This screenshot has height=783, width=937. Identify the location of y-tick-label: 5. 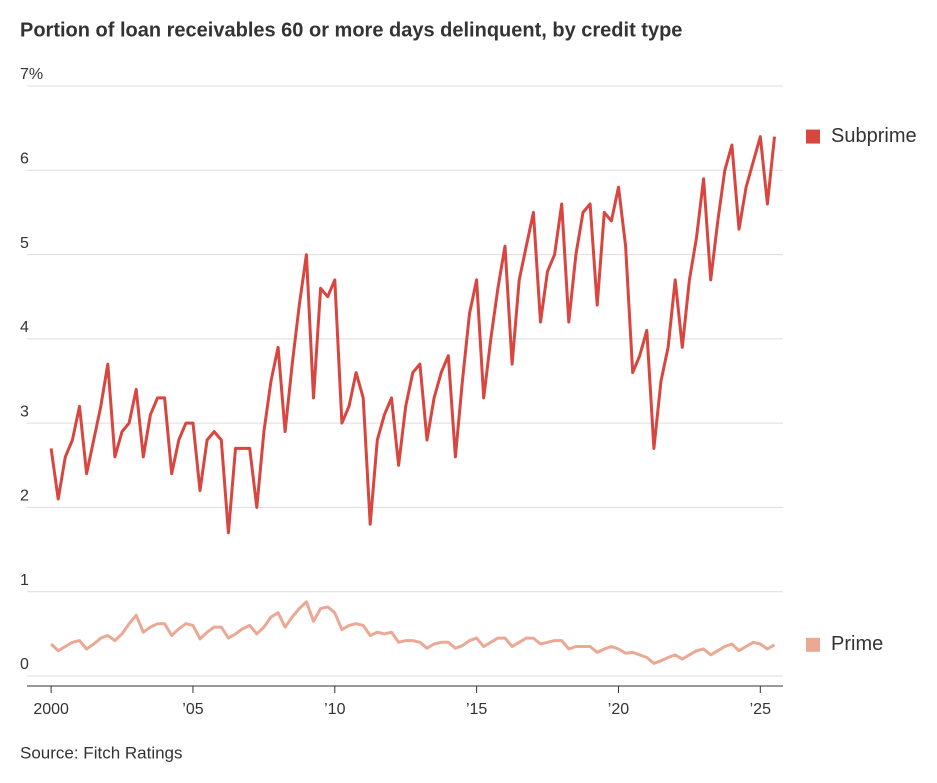
(24, 243).